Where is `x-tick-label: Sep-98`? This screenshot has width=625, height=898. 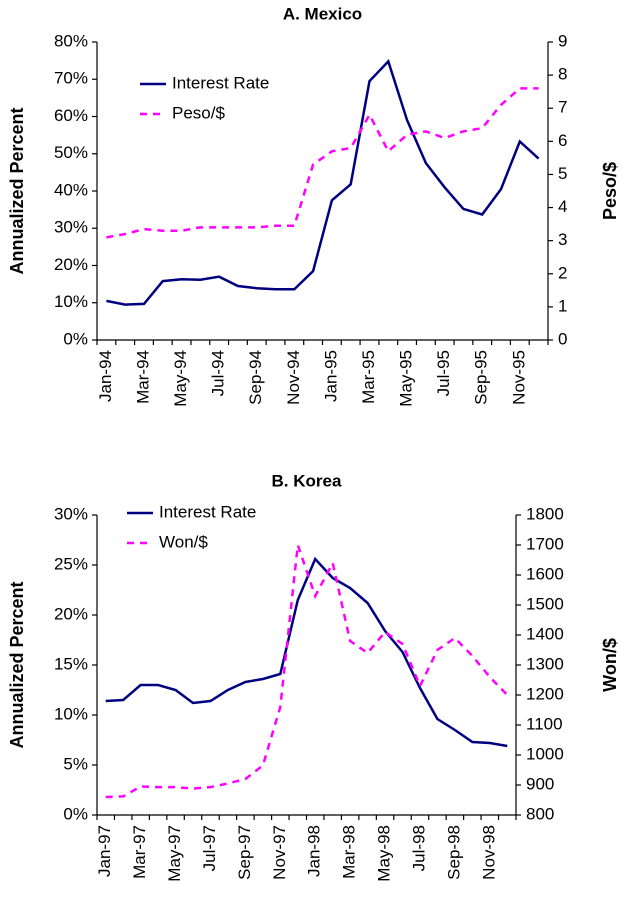 x-tick-label: Sep-98 is located at coordinates (453, 852).